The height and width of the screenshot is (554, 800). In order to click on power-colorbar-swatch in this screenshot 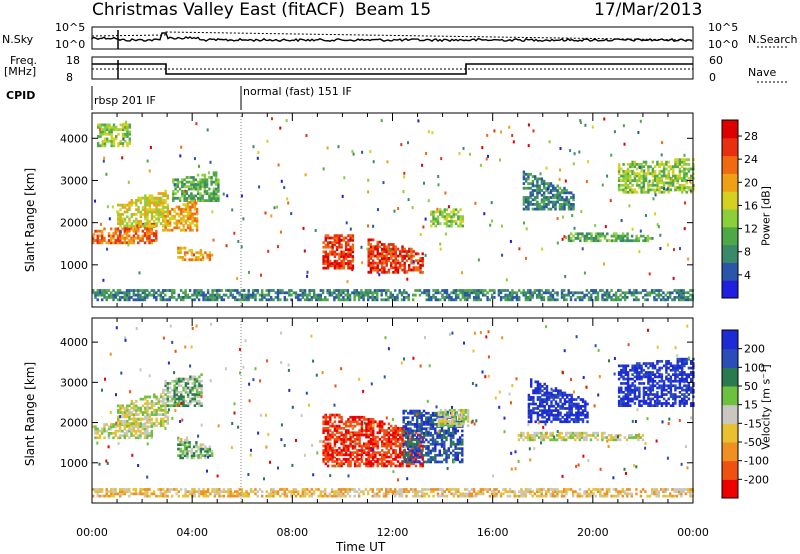, I will do `click(730, 253)`.